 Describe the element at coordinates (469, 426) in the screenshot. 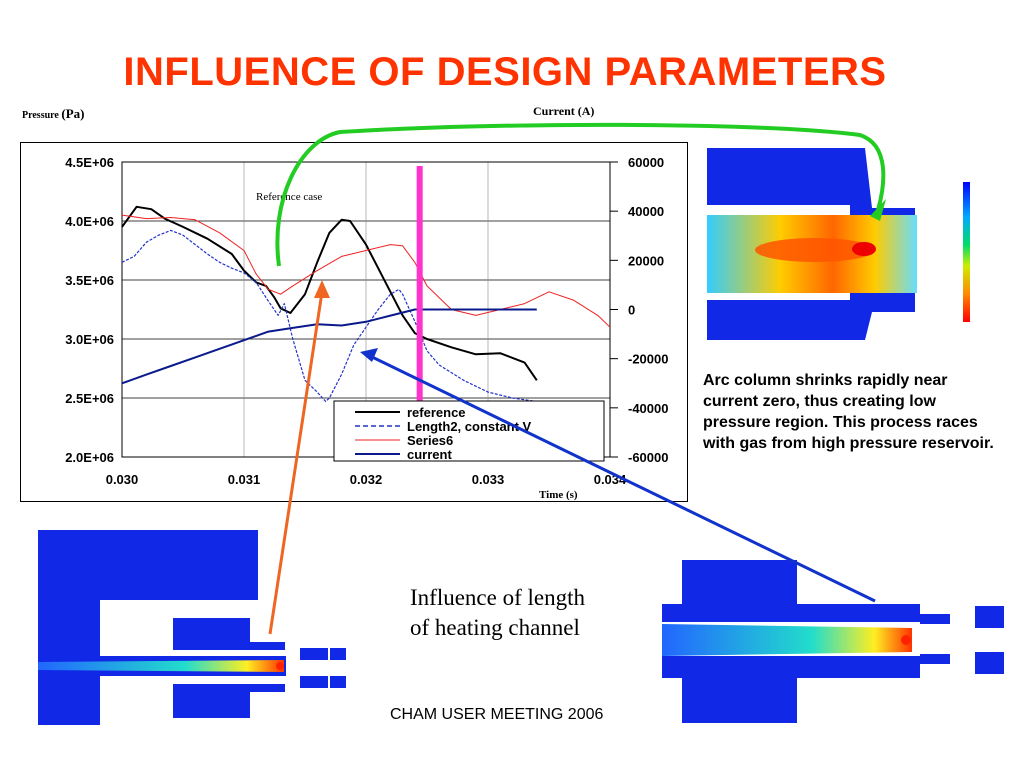

I see `legend-label-length2: Length2, constant V` at that location.